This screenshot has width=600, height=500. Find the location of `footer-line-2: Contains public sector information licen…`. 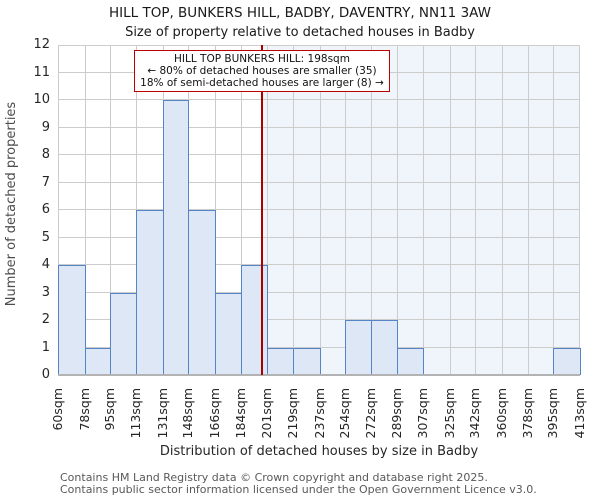

footer-line-2: Contains public sector information licen… is located at coordinates (298, 489).